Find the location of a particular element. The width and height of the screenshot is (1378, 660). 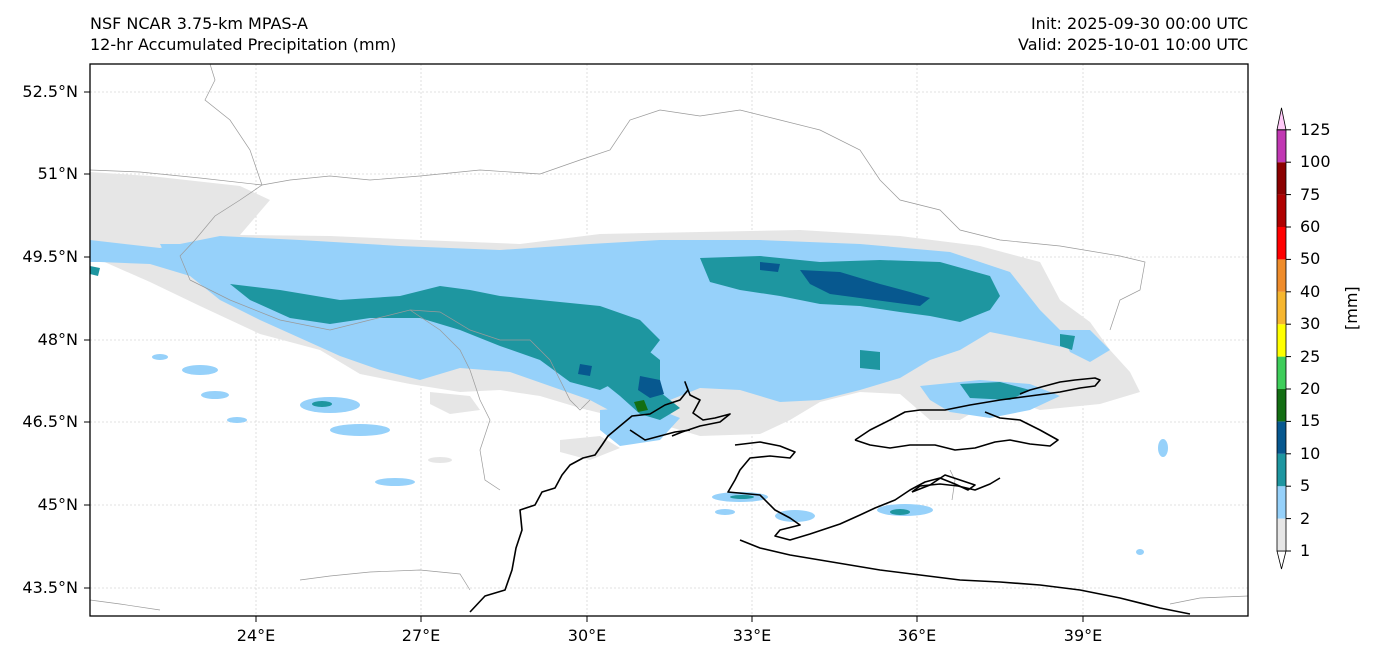

colorbar-label-25: 25 is located at coordinates (1310, 356).